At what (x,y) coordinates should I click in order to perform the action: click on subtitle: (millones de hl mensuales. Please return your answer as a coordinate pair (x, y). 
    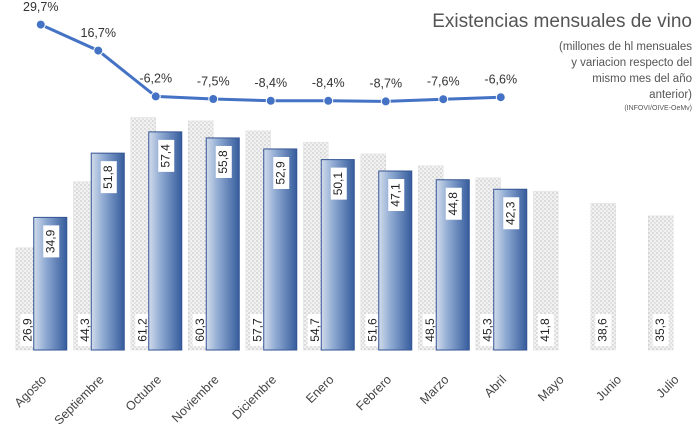
    Looking at the image, I should click on (625, 47).